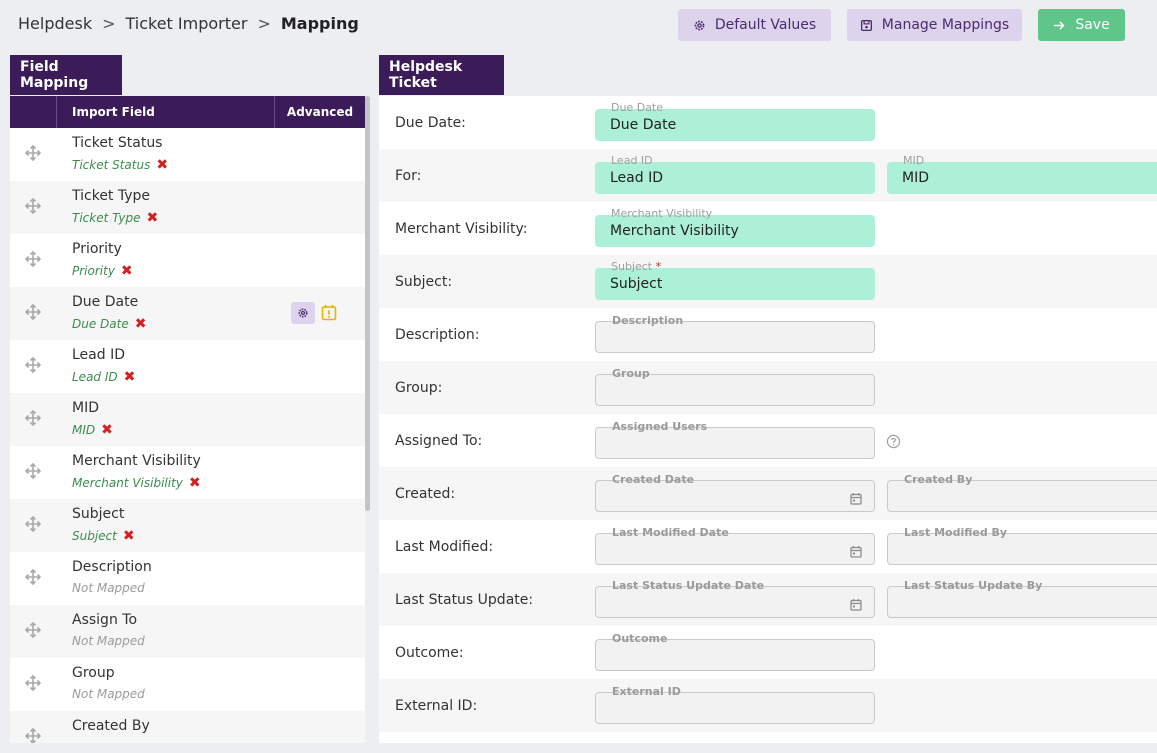 This screenshot has width=1157, height=753. Describe the element at coordinates (408, 175) in the screenshot. I see `form-label: For:` at that location.